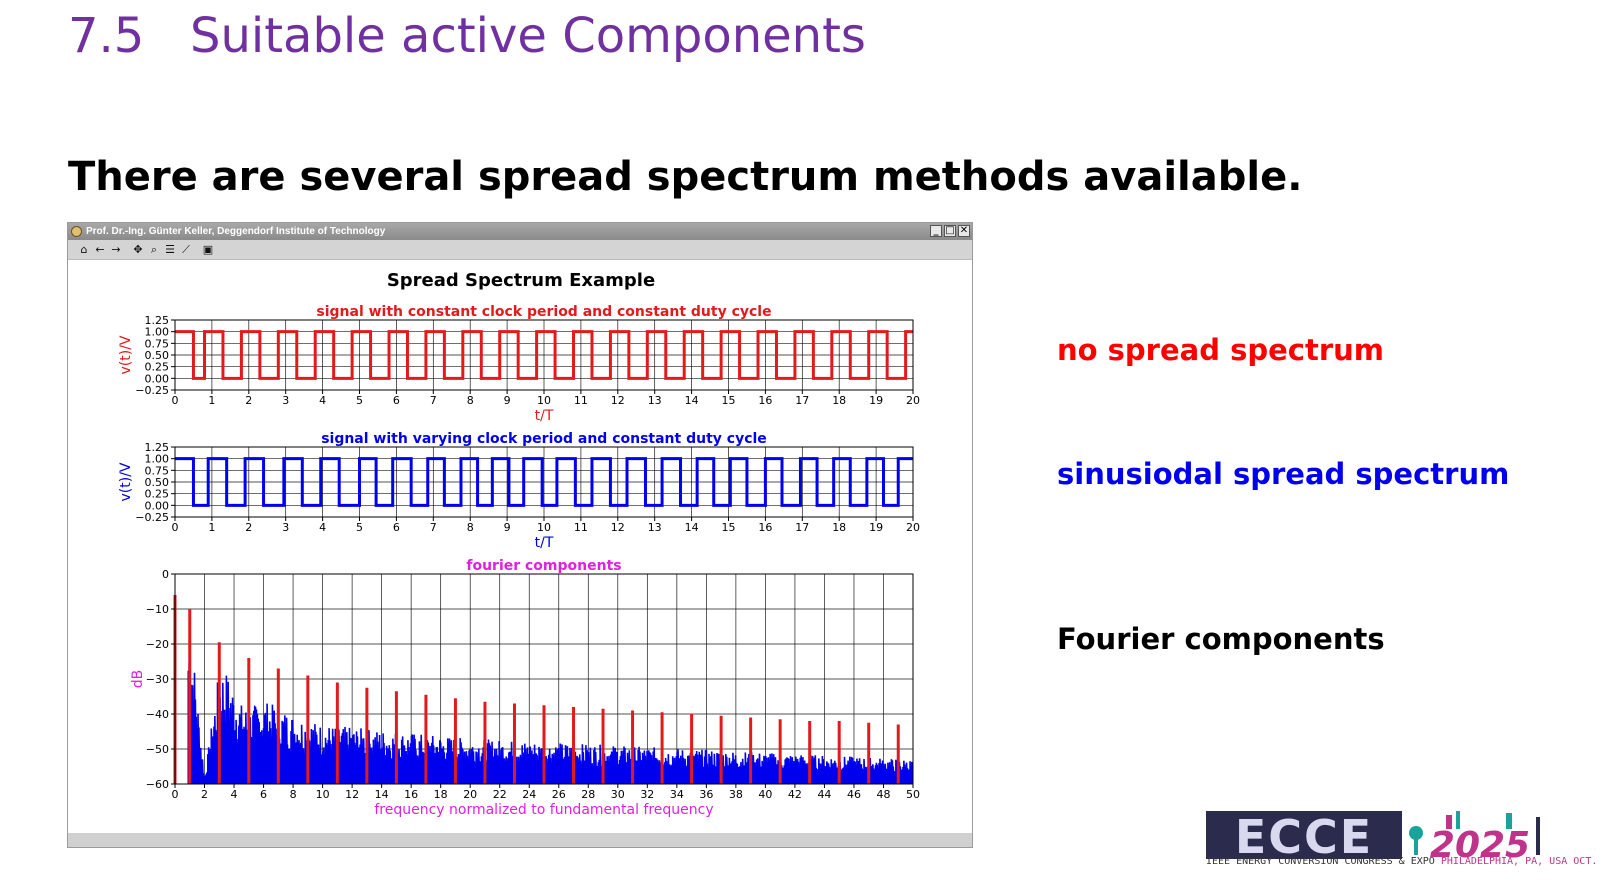 Image resolution: width=1604 pixels, height=893 pixels. Describe the element at coordinates (116, 249) in the screenshot. I see `forward-icon: →` at that location.